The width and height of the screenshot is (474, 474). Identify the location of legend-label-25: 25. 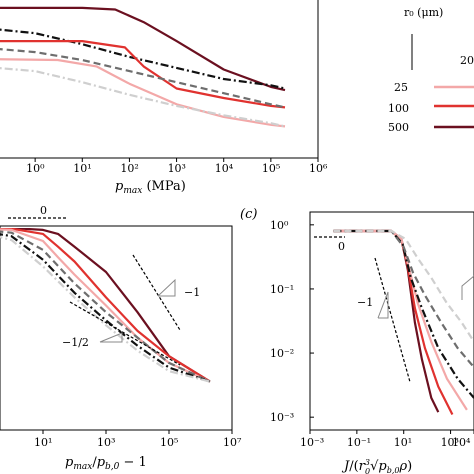
(401, 87).